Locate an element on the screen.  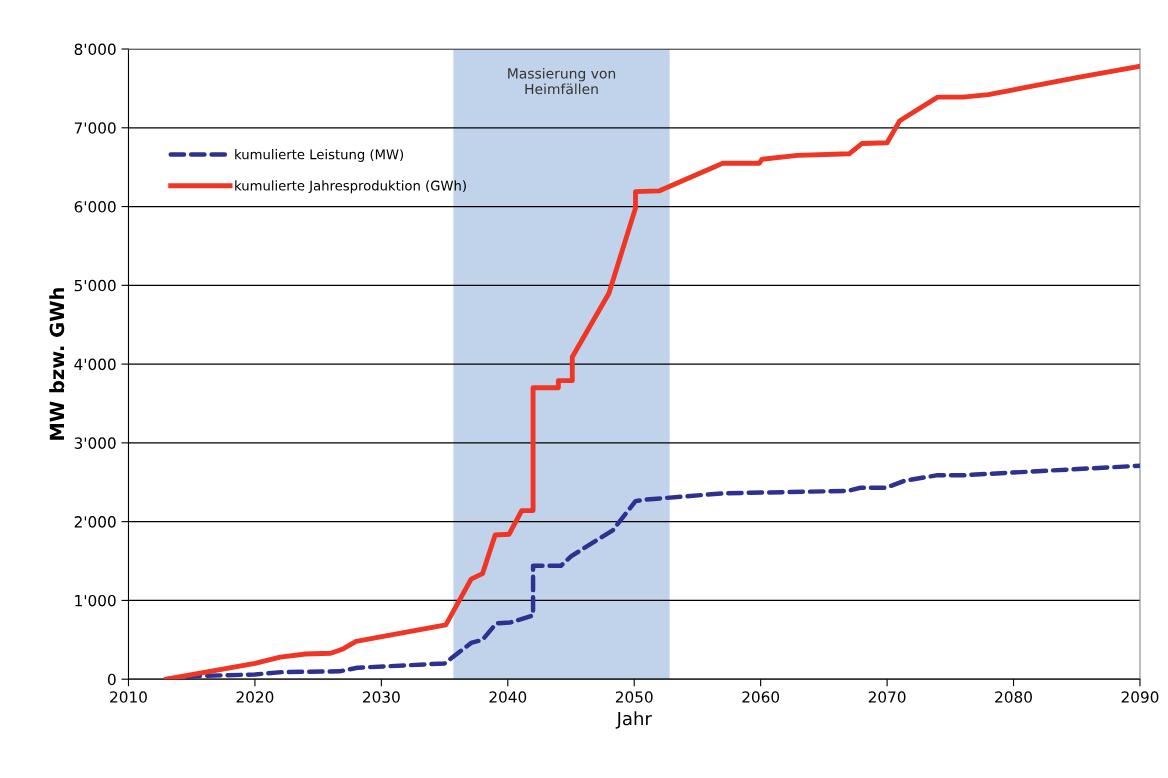
y-tick-label: 2'000 is located at coordinates (95, 522).